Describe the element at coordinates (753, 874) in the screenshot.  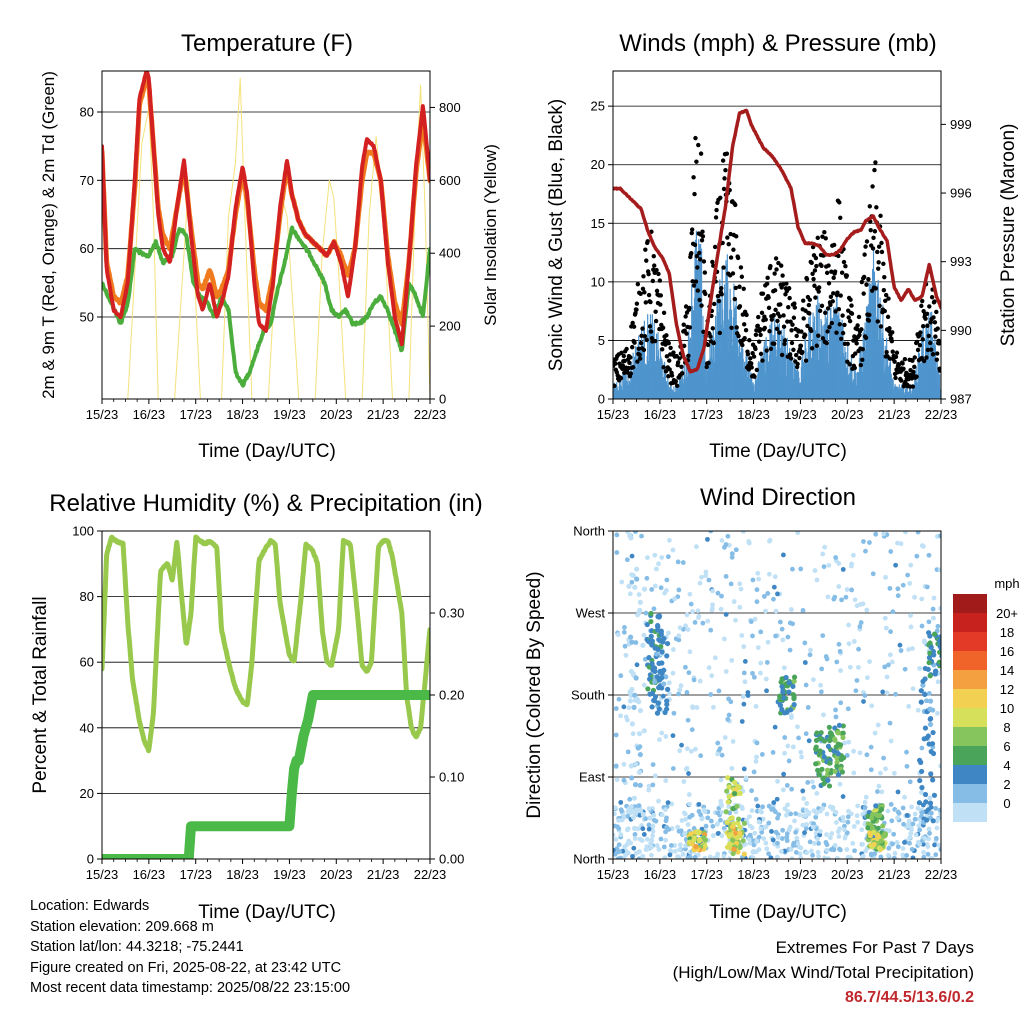
I see `x-tick-label: 18/23` at that location.